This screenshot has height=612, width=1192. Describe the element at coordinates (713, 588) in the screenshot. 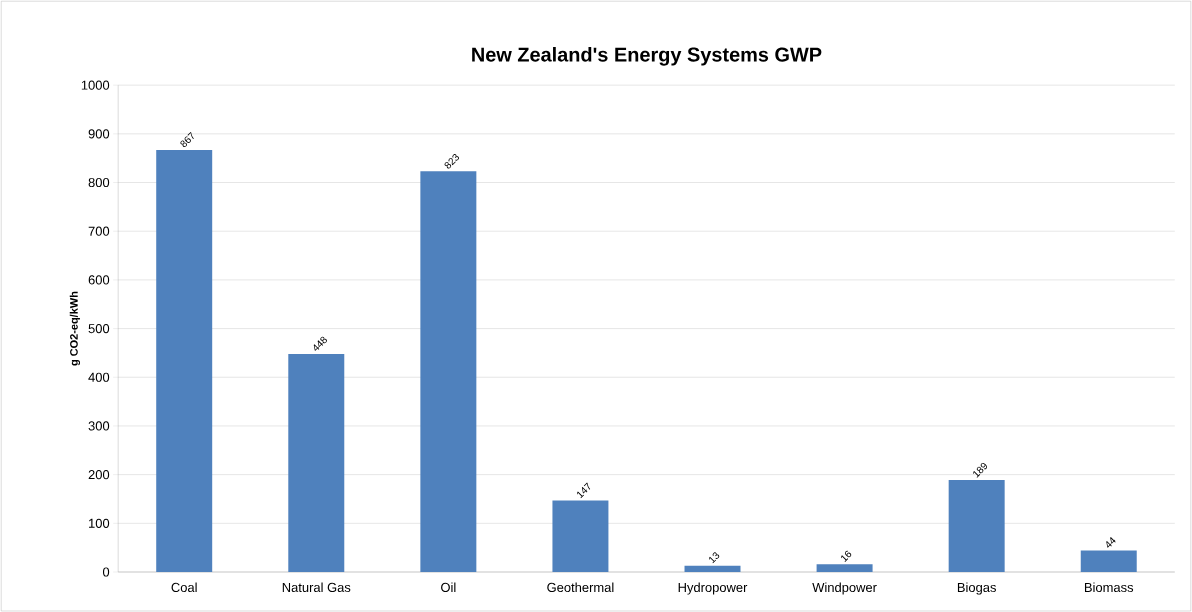

I see `x-tick-label: Hydropower` at that location.